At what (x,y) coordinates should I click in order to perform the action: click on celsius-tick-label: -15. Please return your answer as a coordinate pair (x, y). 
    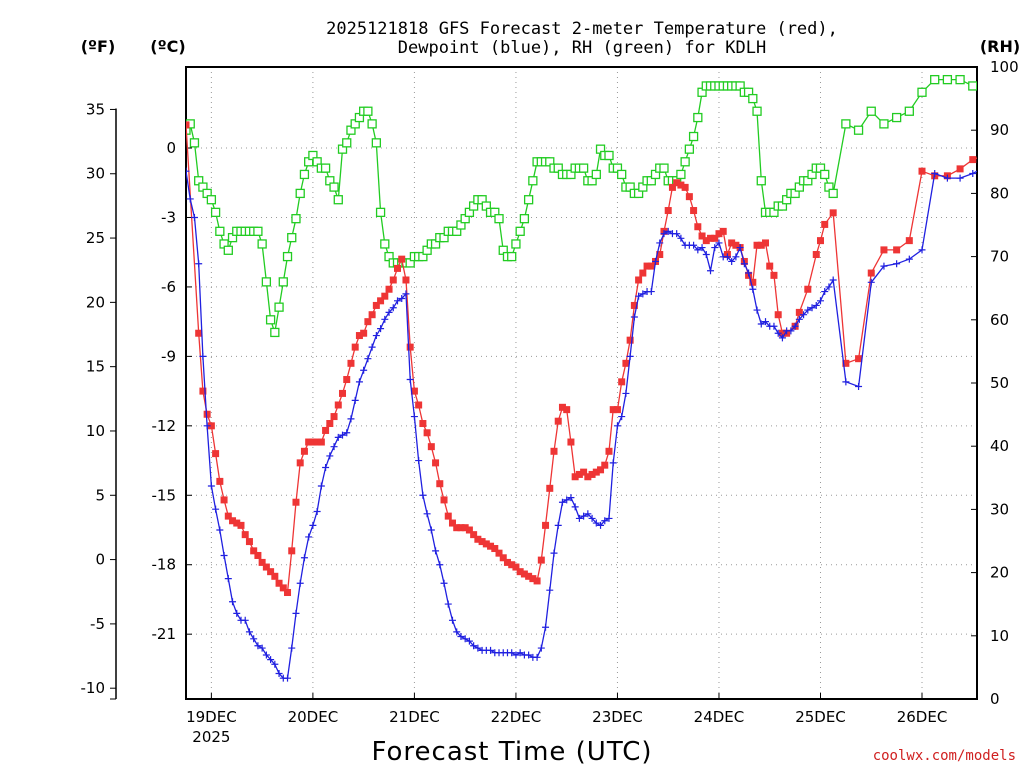
    Looking at the image, I should click on (164, 495).